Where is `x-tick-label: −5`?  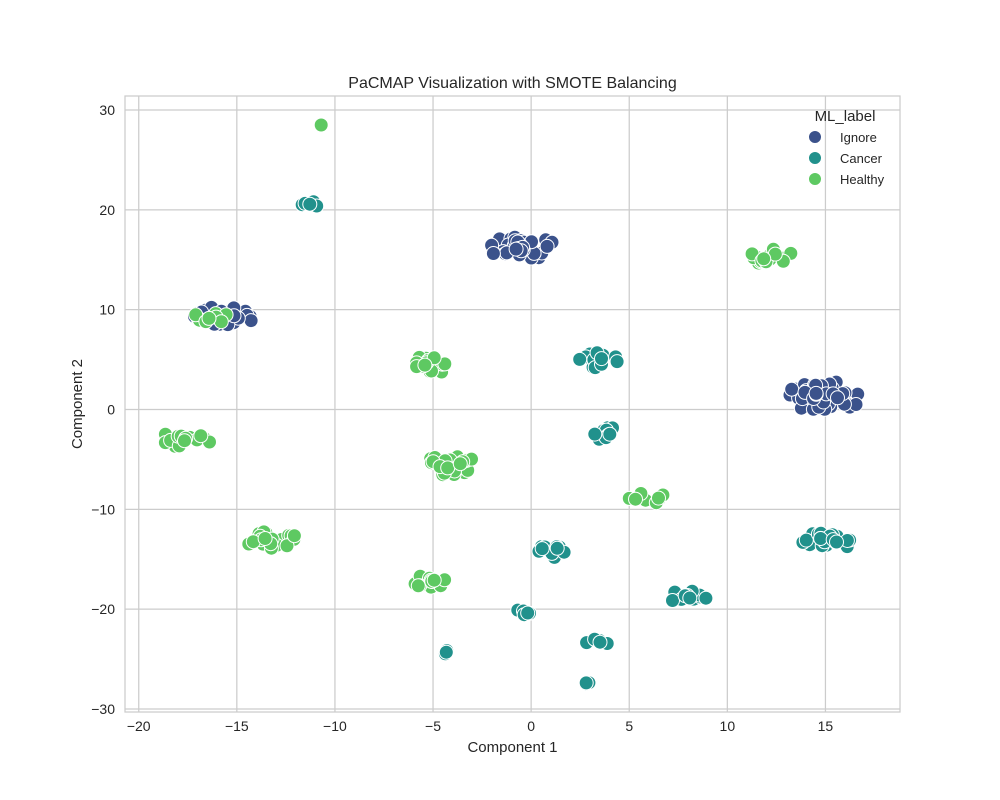 x-tick-label: −5 is located at coordinates (433, 726).